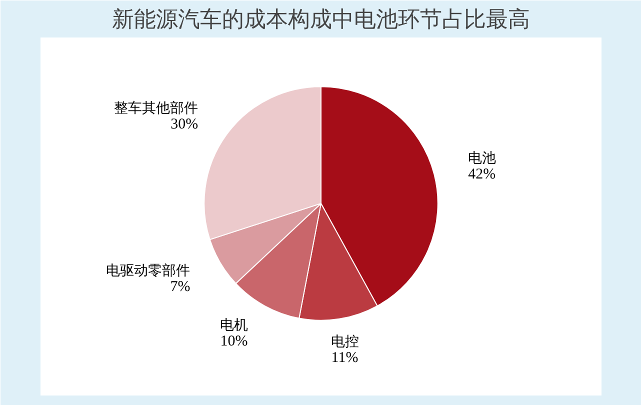 This screenshot has width=641, height=405. I want to click on chart-title: 新能源汽车的成本构成中电池环节占比最高, so click(321, 20).